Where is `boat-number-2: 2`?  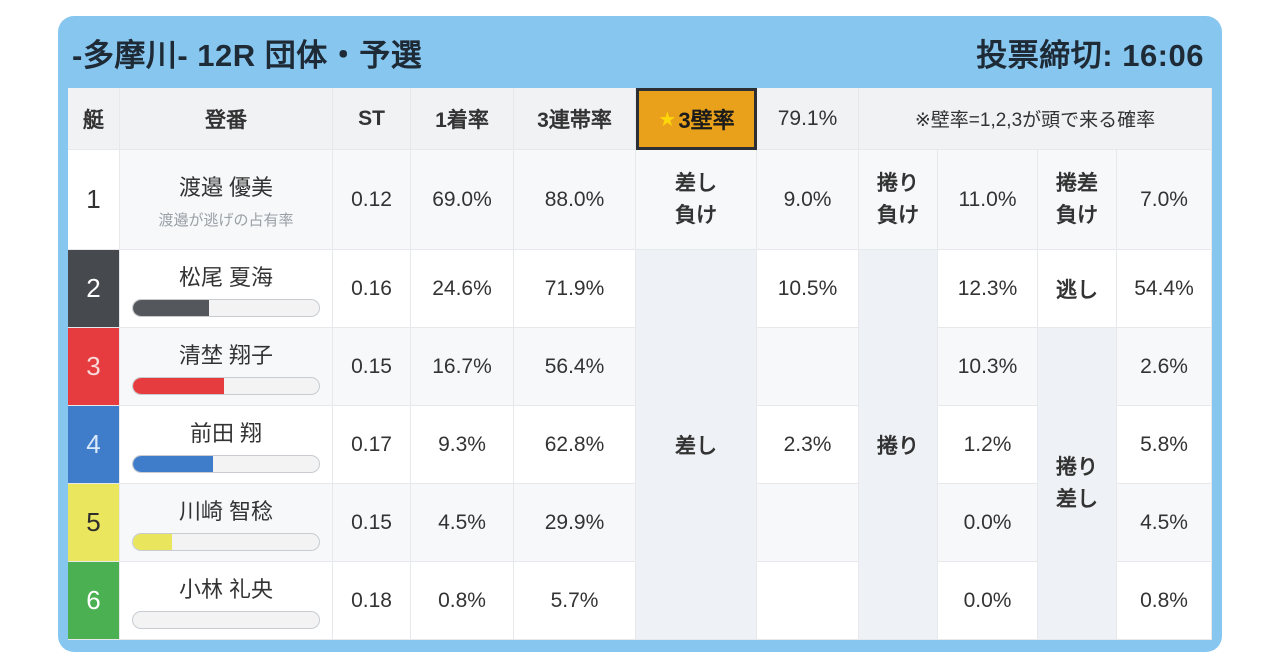
boat-number-2: 2 is located at coordinates (94, 289).